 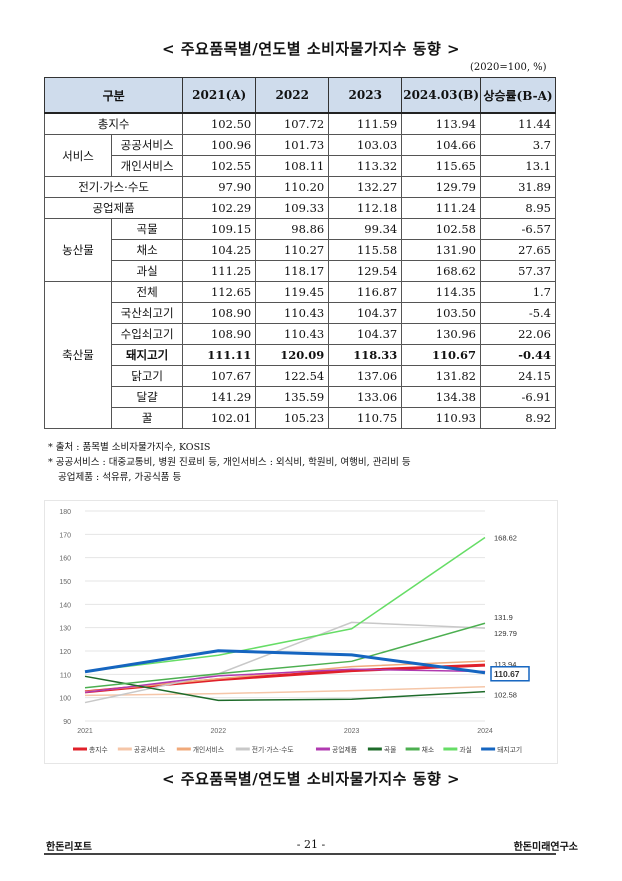 What do you see at coordinates (147, 334) in the screenshot?
I see `sub-label: 수입쇠고기` at bounding box center [147, 334].